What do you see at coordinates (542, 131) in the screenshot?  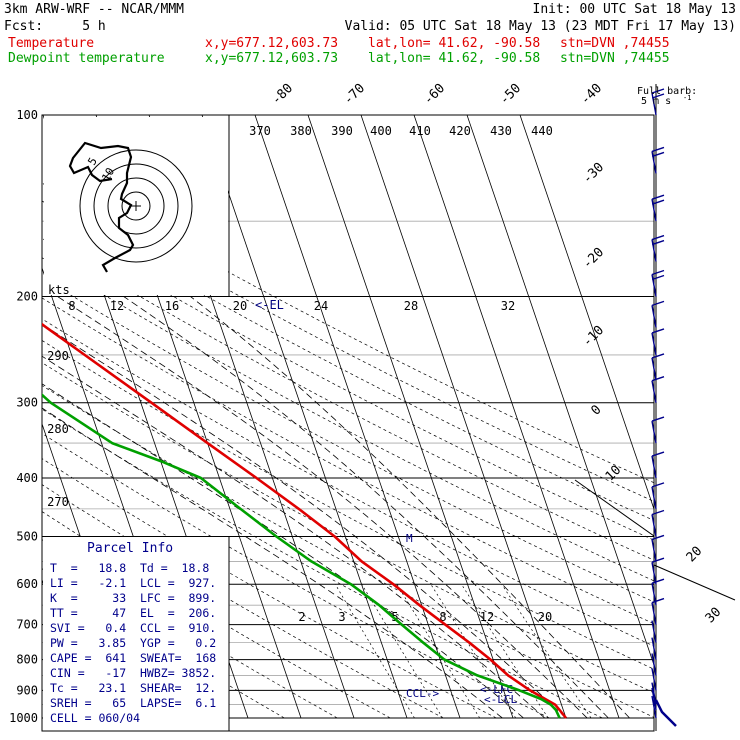 I see `theta-label: 440` at bounding box center [542, 131].